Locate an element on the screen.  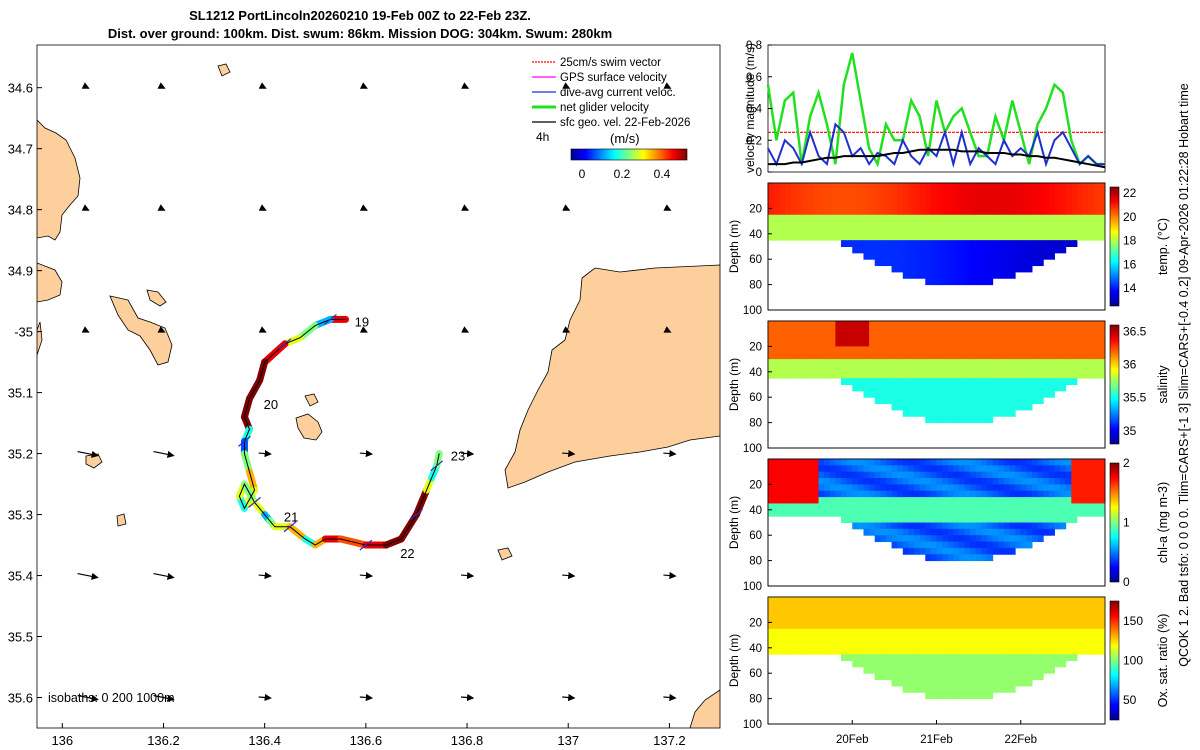
net-velocity-line is located at coordinates (935, 110).